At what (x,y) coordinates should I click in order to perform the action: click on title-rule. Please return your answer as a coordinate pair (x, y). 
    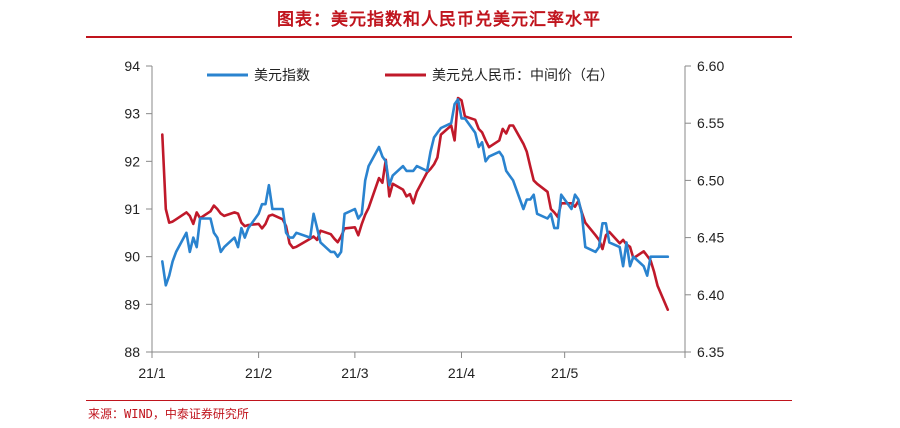
    Looking at the image, I should click on (439, 37).